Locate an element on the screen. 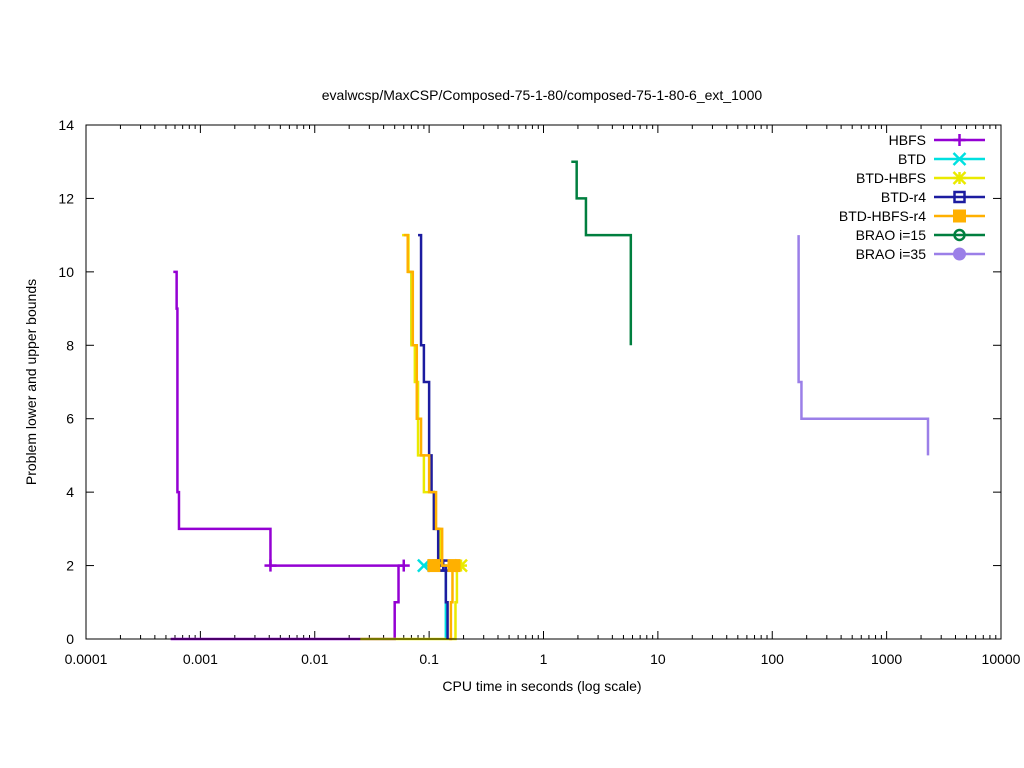 This screenshot has width=1024, height=768. y-tick-label: 6 is located at coordinates (70, 419).